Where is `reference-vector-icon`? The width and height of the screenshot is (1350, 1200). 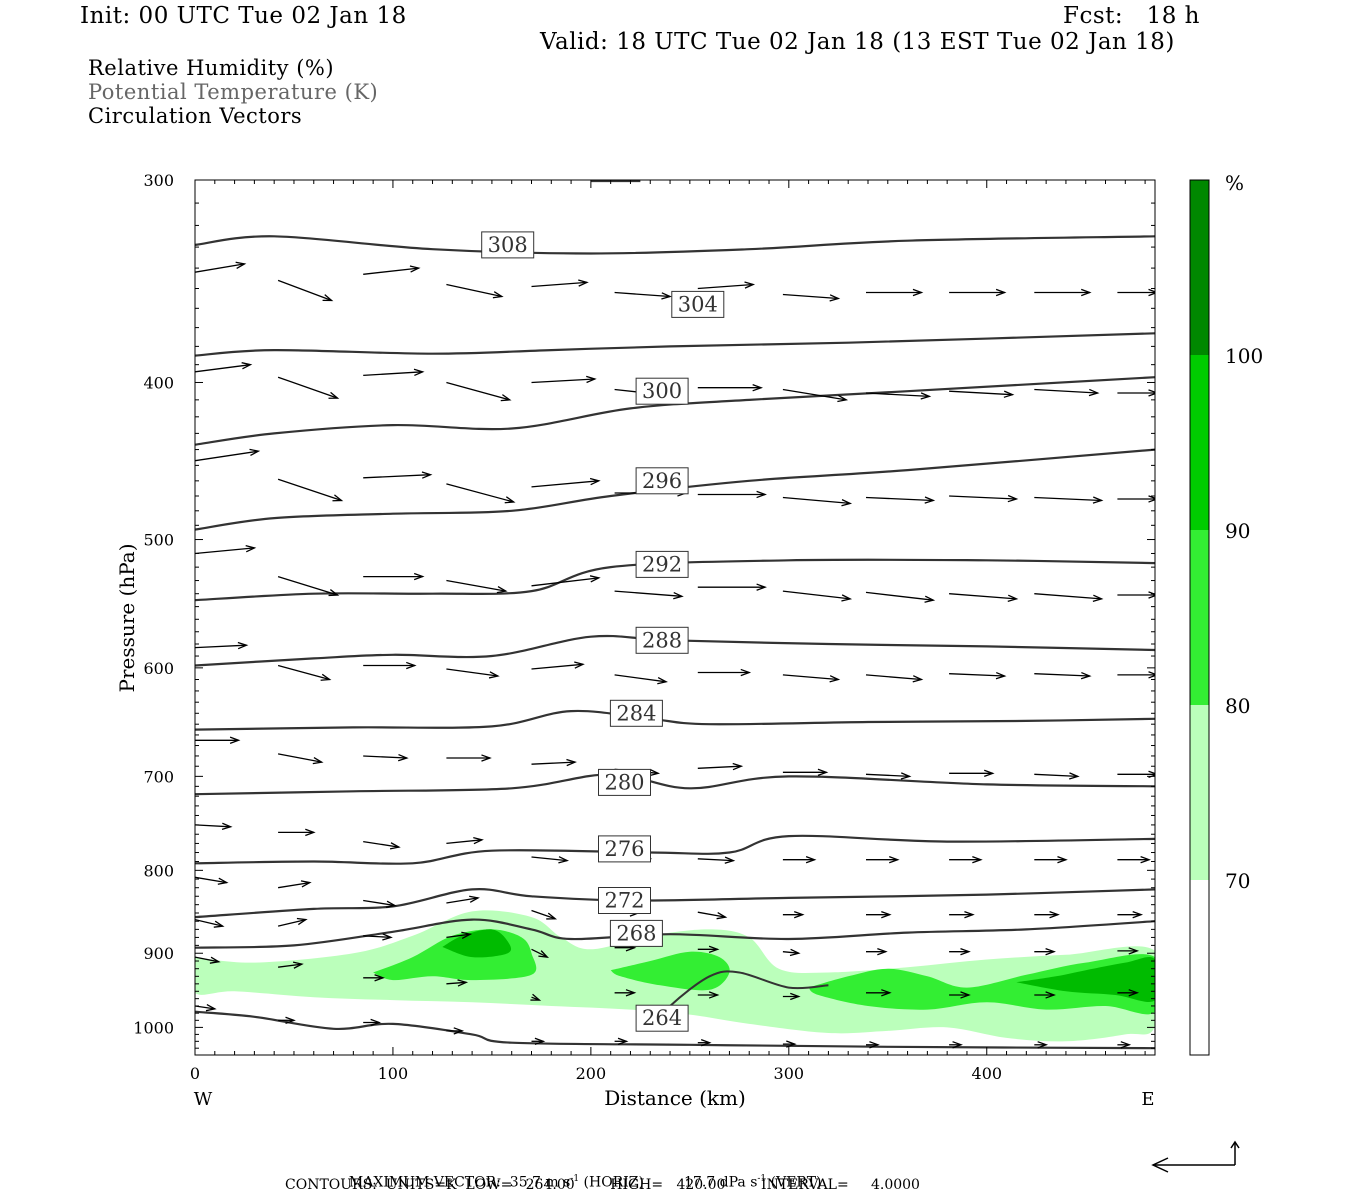
reference-vector-icon is located at coordinates (1195, 1156).